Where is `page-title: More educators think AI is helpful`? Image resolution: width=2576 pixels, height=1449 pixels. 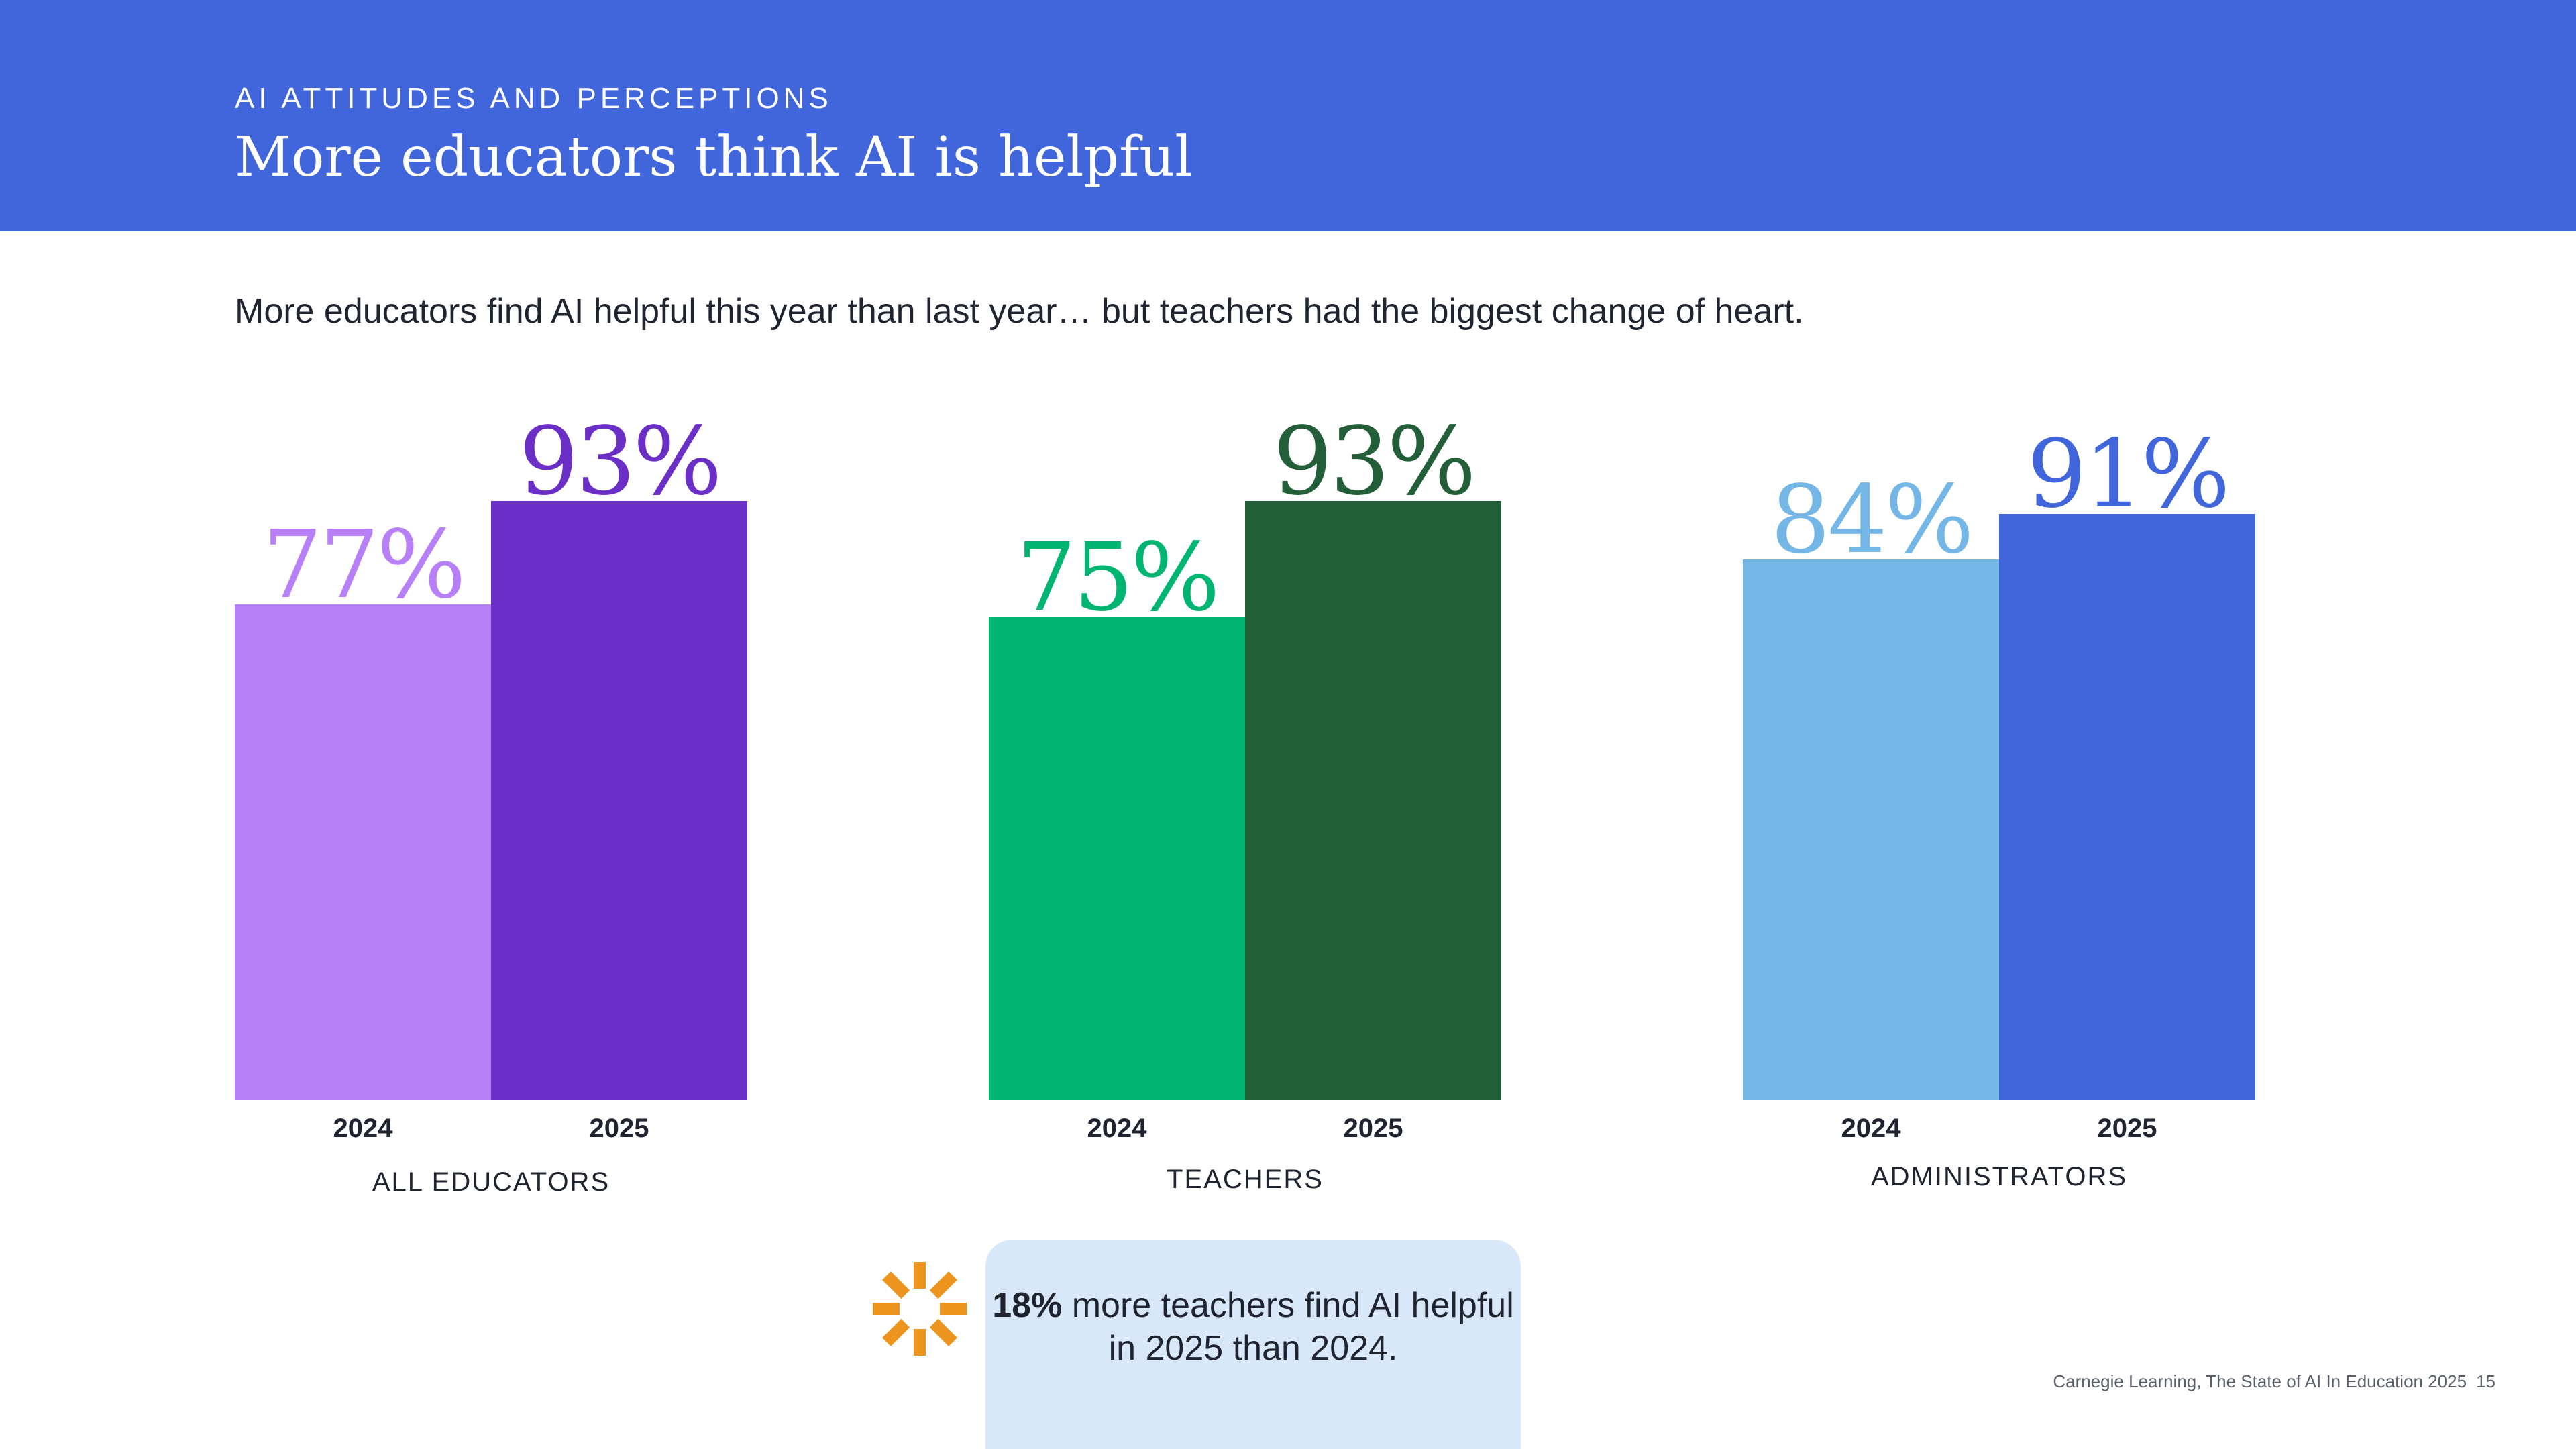
page-title: More educators think AI is helpful is located at coordinates (714, 157).